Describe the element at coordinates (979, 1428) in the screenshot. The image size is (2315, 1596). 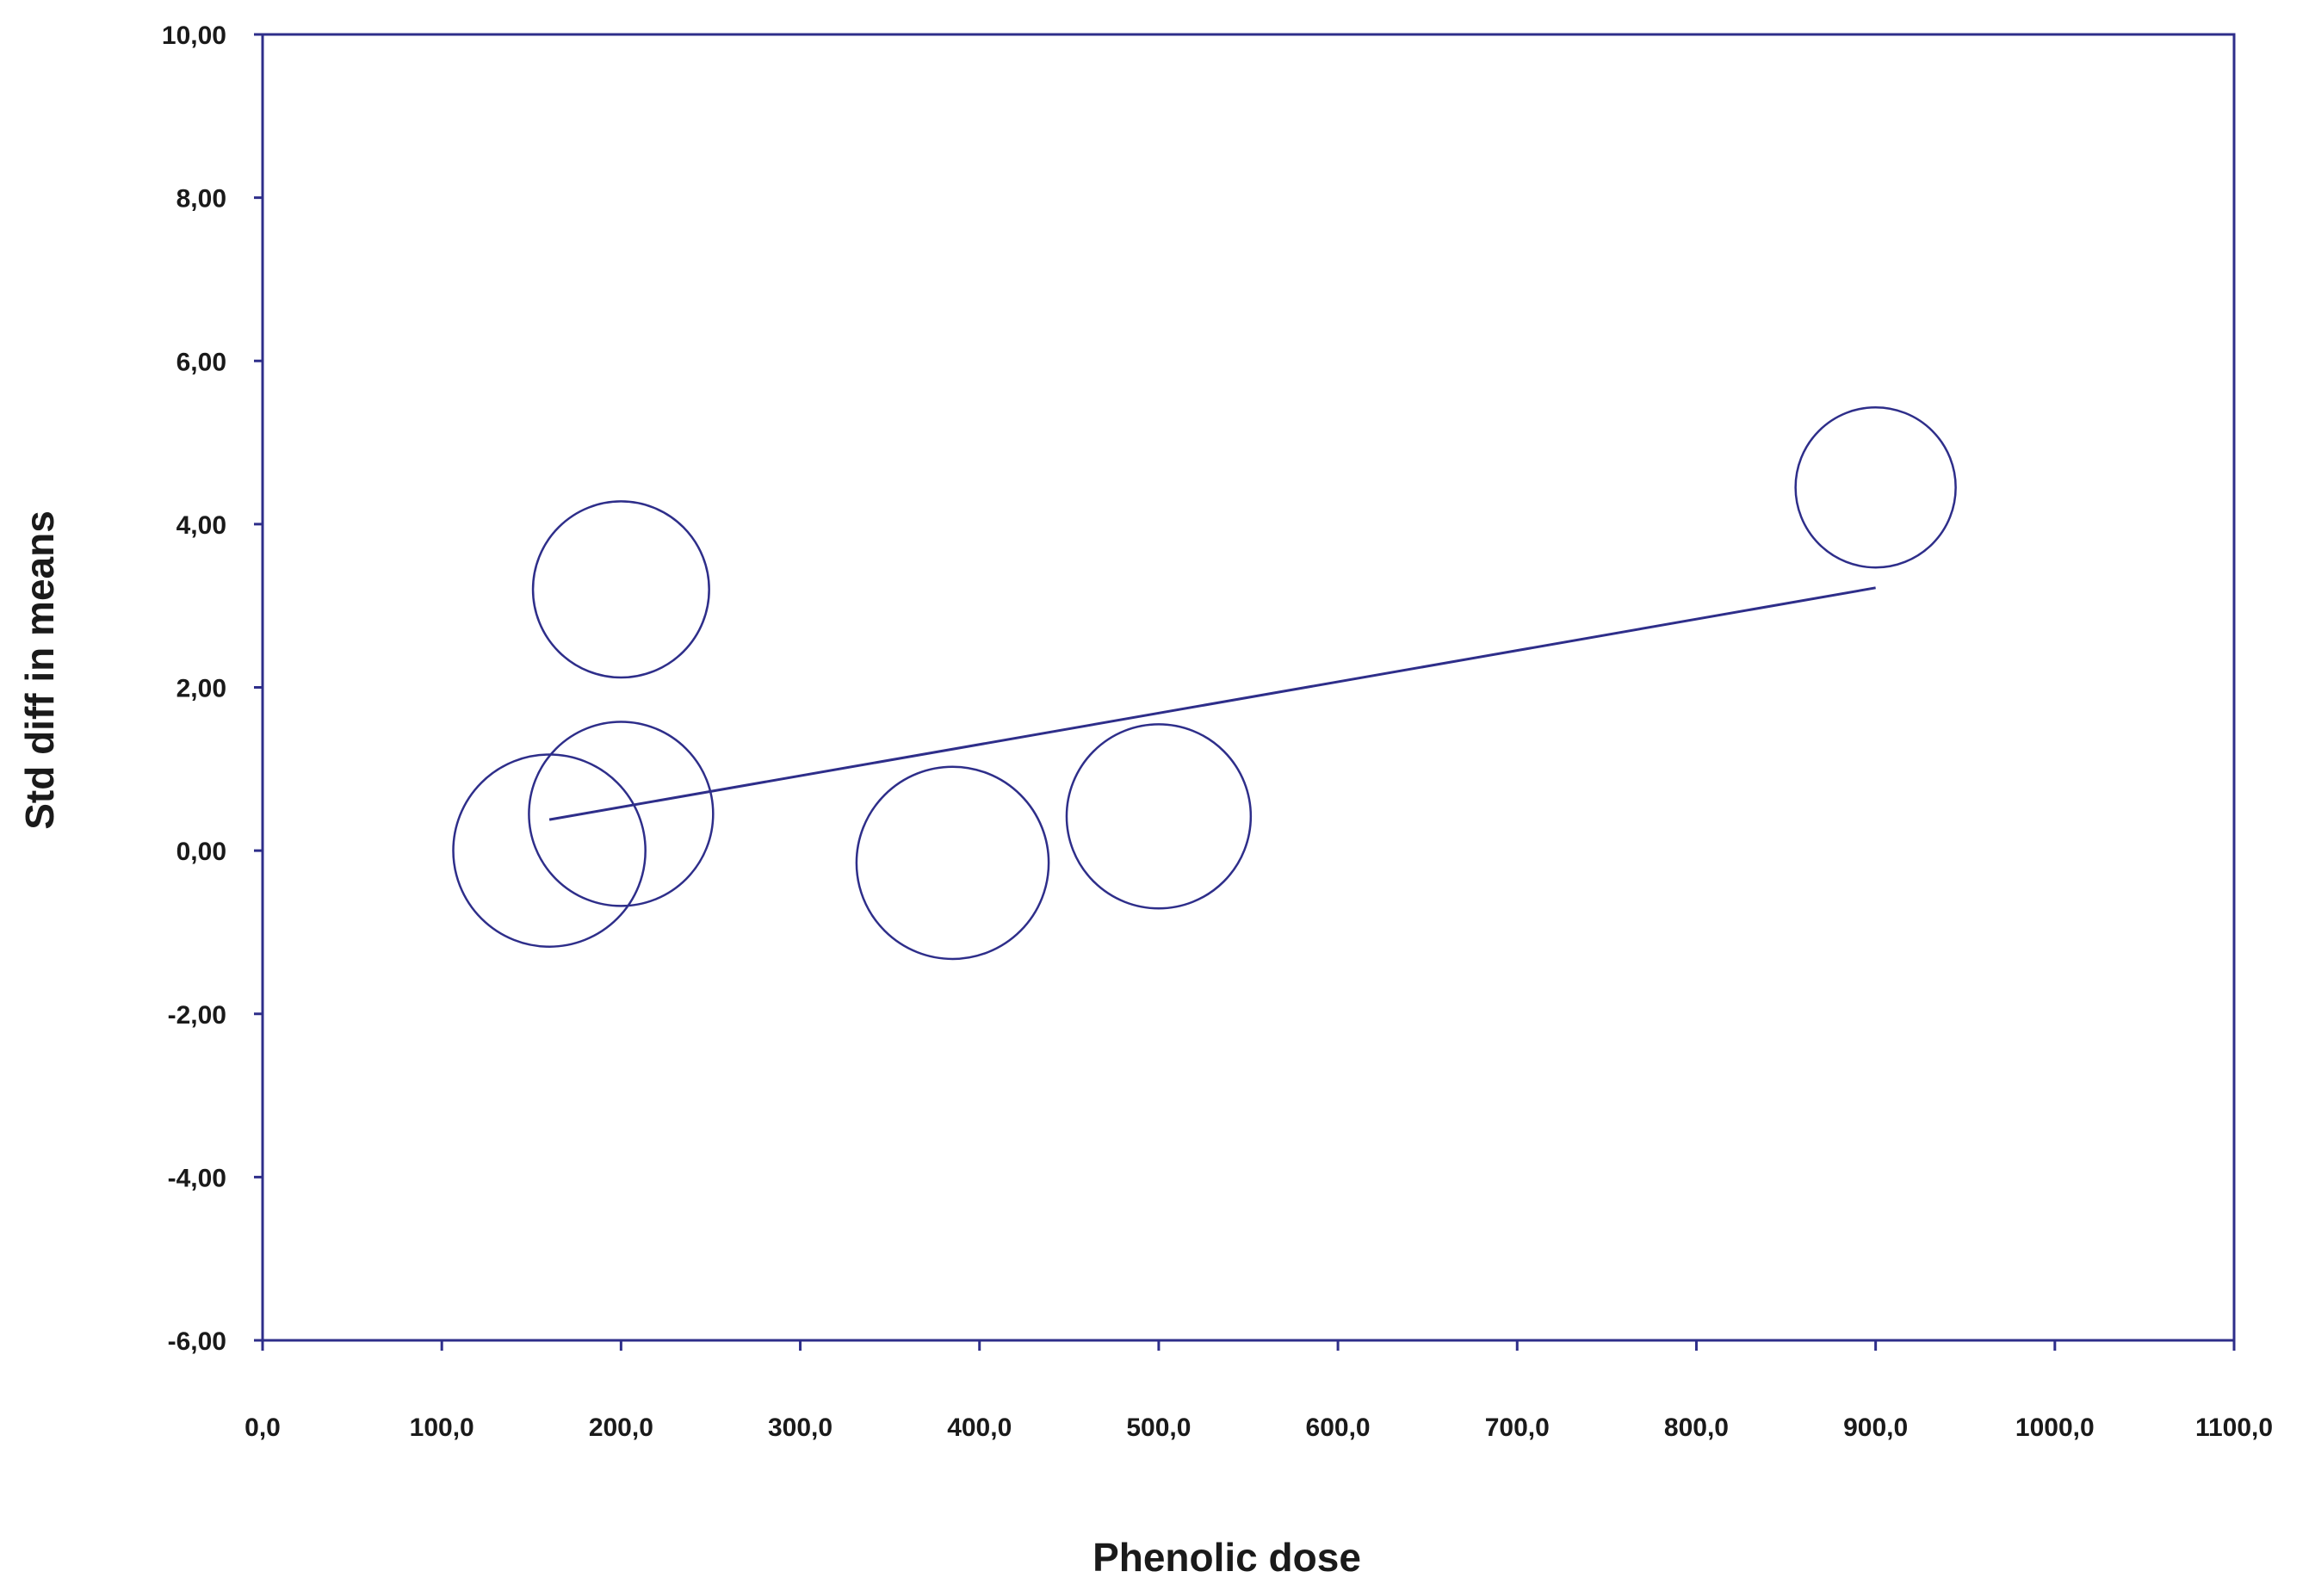
I see `x-tick-label: 400,0` at that location.